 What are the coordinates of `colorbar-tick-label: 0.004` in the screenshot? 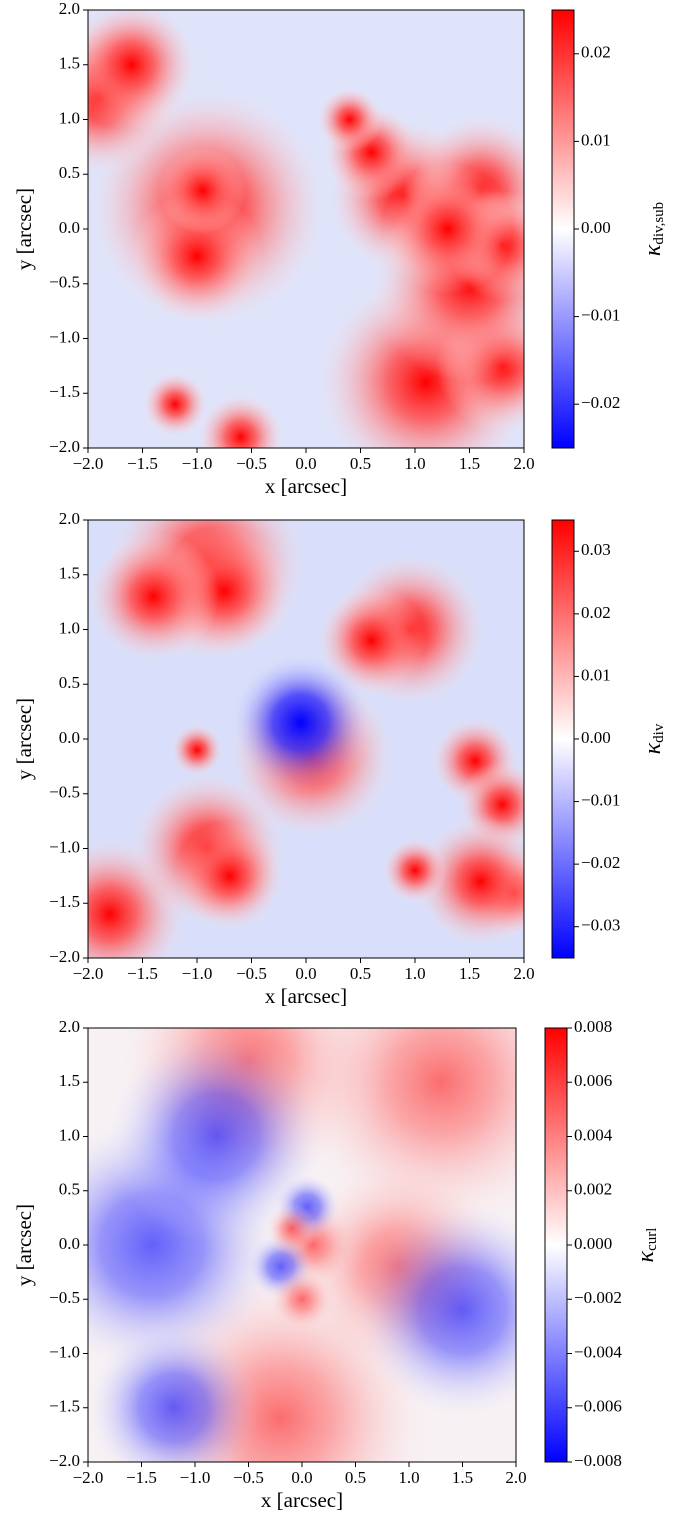 It's located at (593, 1134).